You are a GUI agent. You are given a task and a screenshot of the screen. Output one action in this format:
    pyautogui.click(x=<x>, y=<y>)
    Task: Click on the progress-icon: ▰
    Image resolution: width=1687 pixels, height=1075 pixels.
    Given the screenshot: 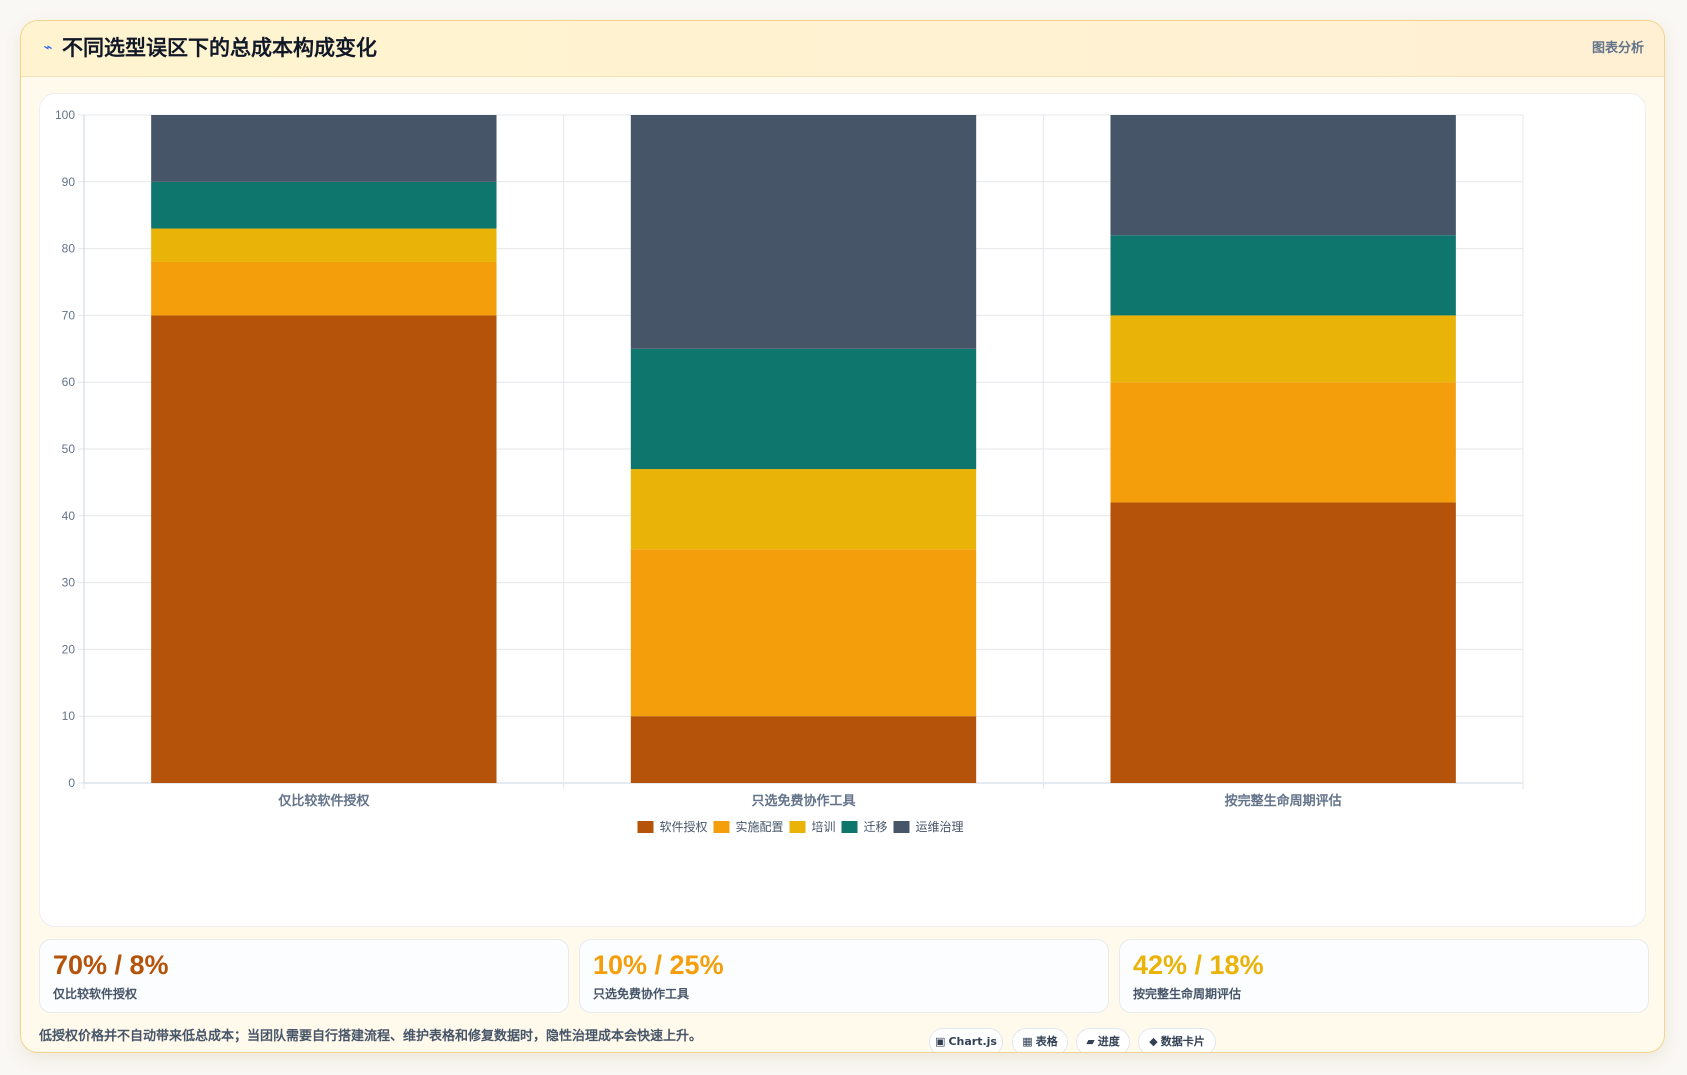 What is the action you would take?
    pyautogui.click(x=1090, y=1041)
    